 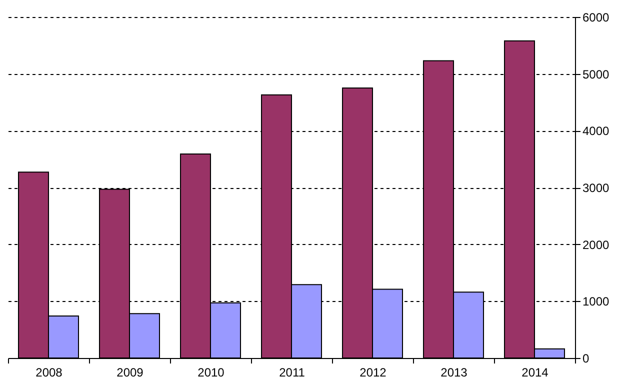 I want to click on y-tick-label: 1000, so click(x=596, y=301).